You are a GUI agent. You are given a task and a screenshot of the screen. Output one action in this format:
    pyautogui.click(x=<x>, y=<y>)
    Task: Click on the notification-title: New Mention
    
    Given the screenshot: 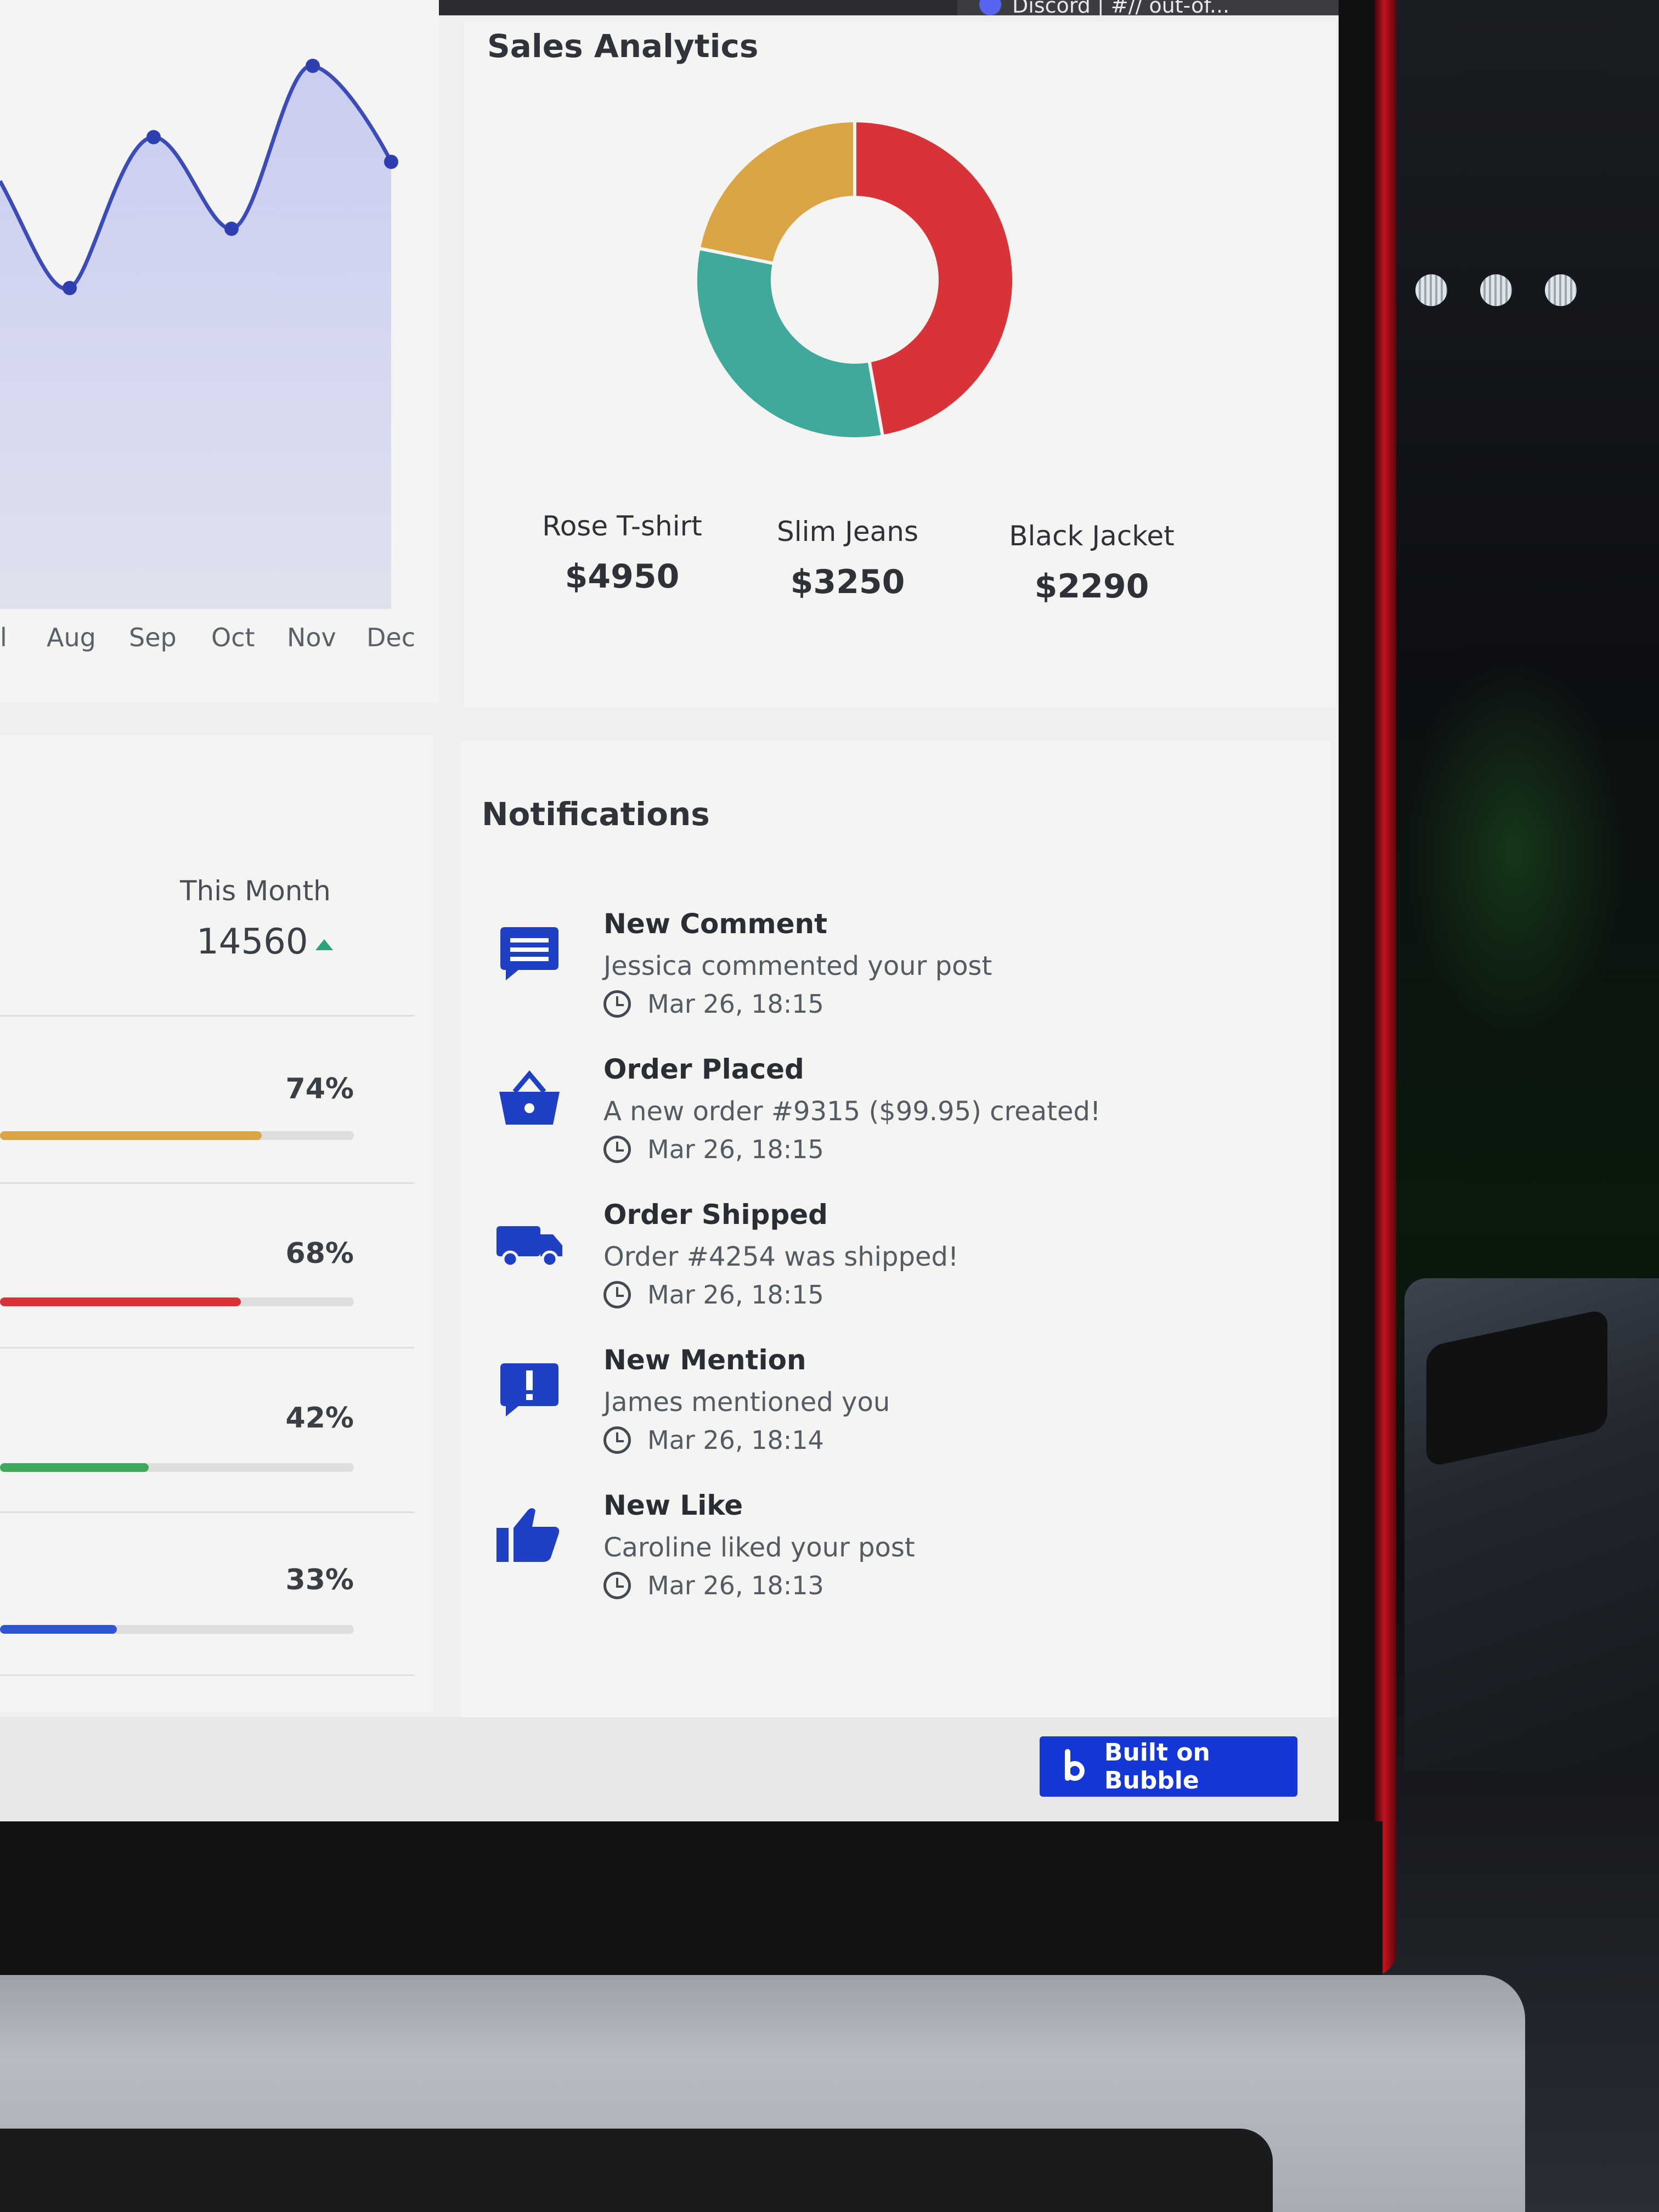 What is the action you would take?
    pyautogui.click(x=704, y=1360)
    